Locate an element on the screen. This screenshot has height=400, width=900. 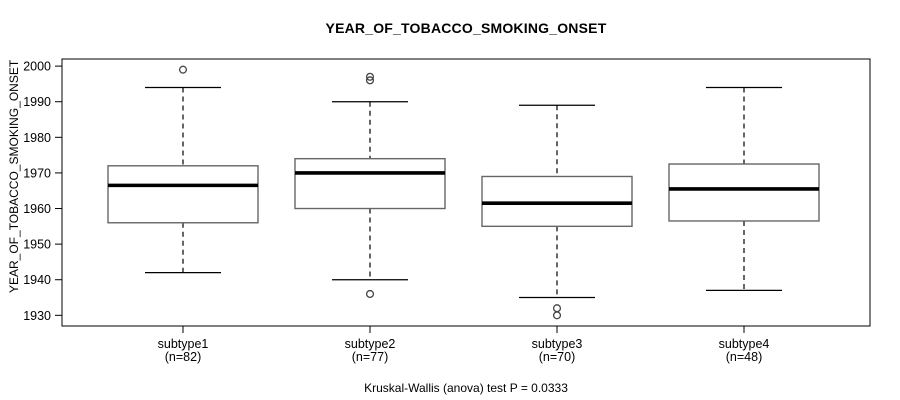
x-tick-label: subtype4 is located at coordinates (744, 344).